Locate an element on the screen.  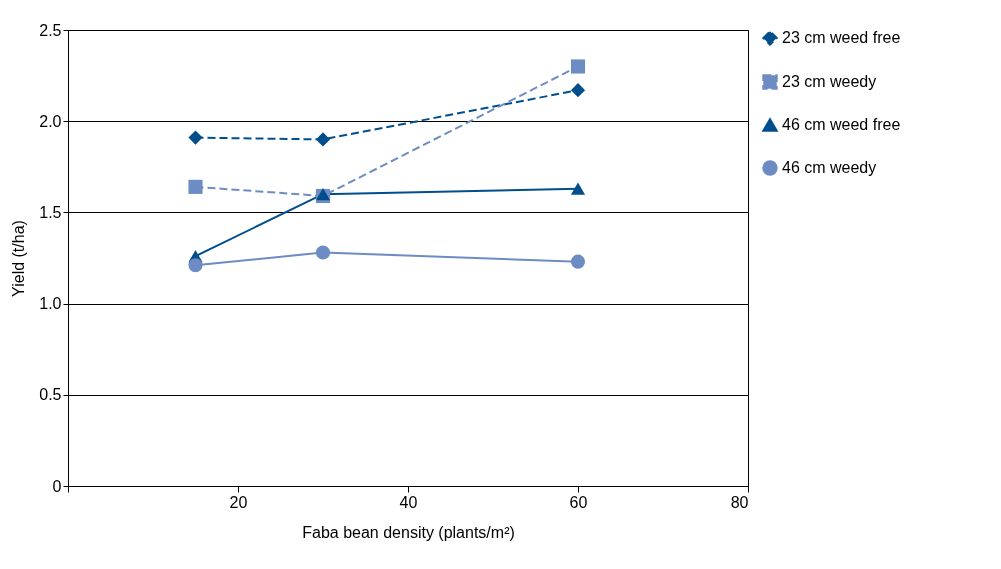
x-tick-label: 40 is located at coordinates (408, 502).